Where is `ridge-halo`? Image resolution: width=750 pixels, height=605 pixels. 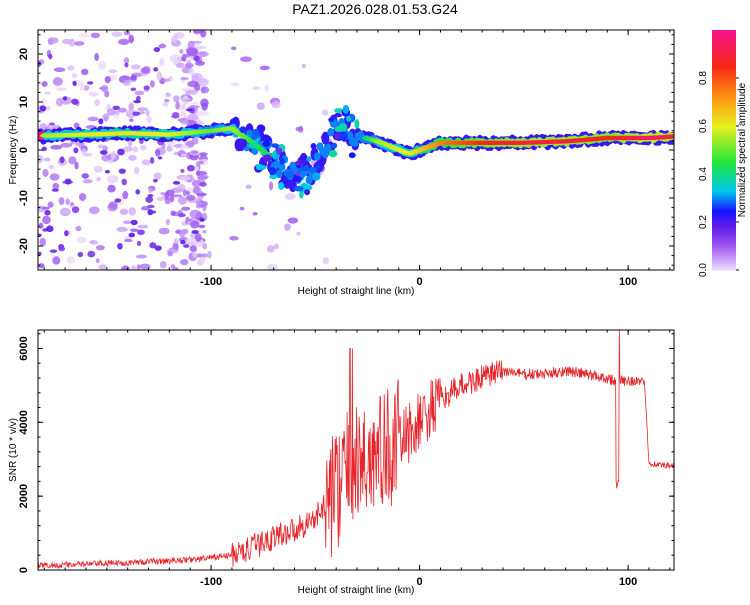
ridge-halo is located at coordinates (325, 138).